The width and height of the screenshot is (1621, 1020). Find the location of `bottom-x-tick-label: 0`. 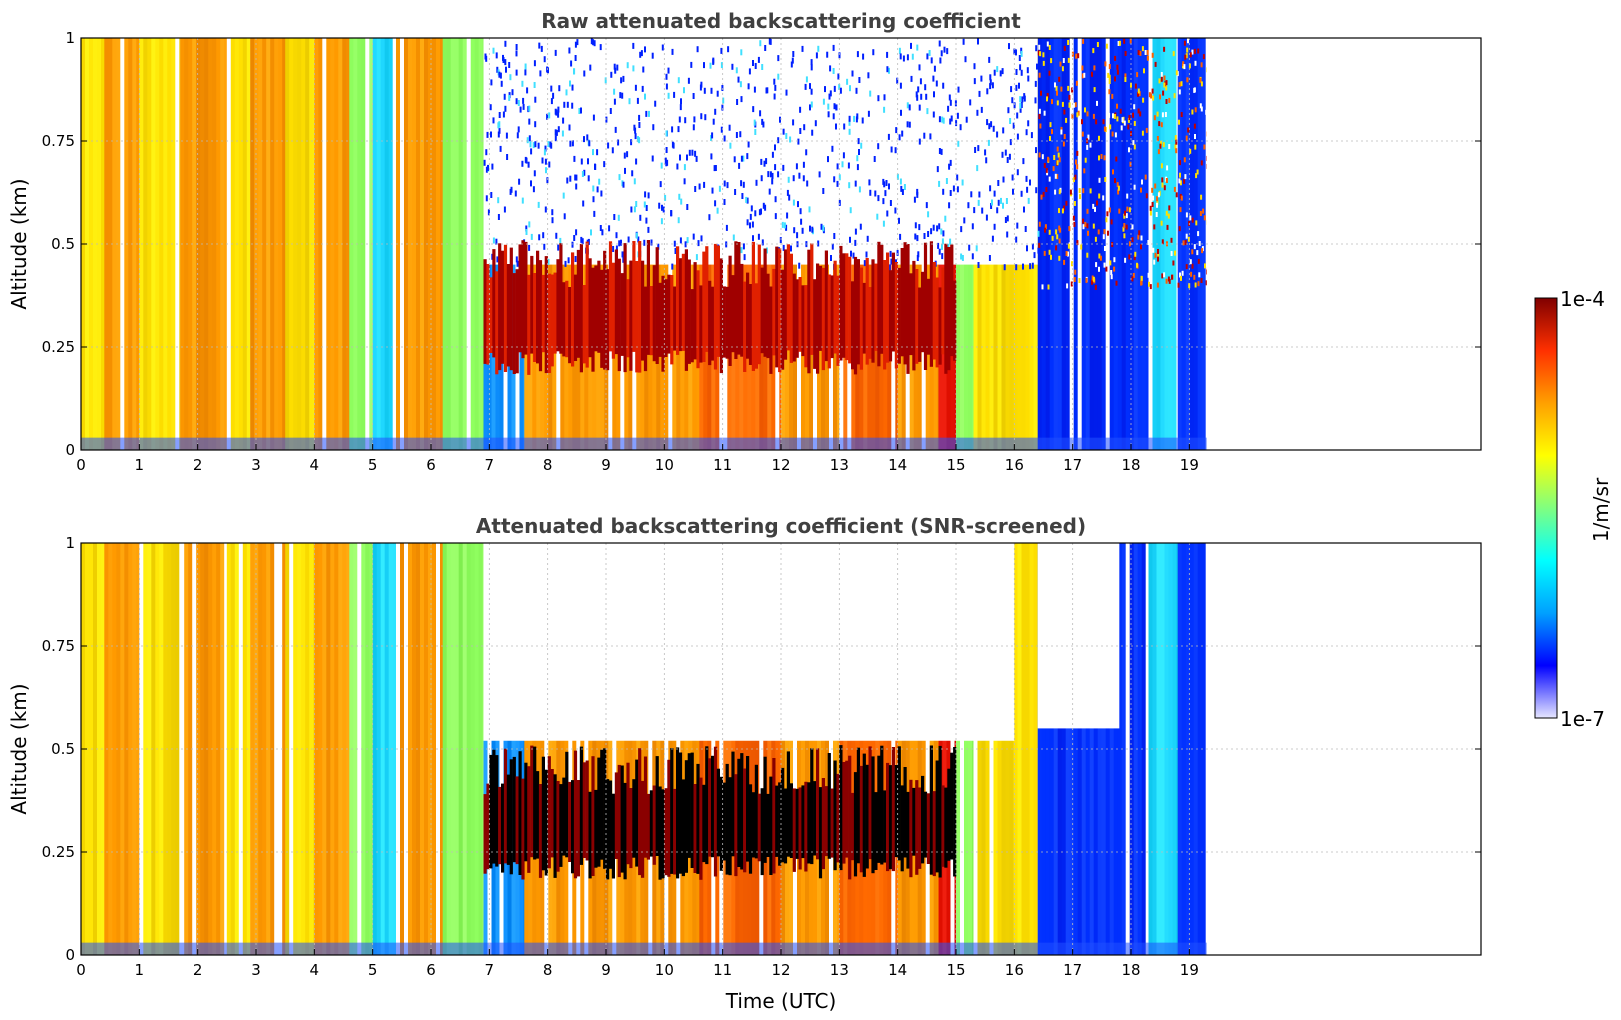

bottom-x-tick-label: 0 is located at coordinates (81, 970).